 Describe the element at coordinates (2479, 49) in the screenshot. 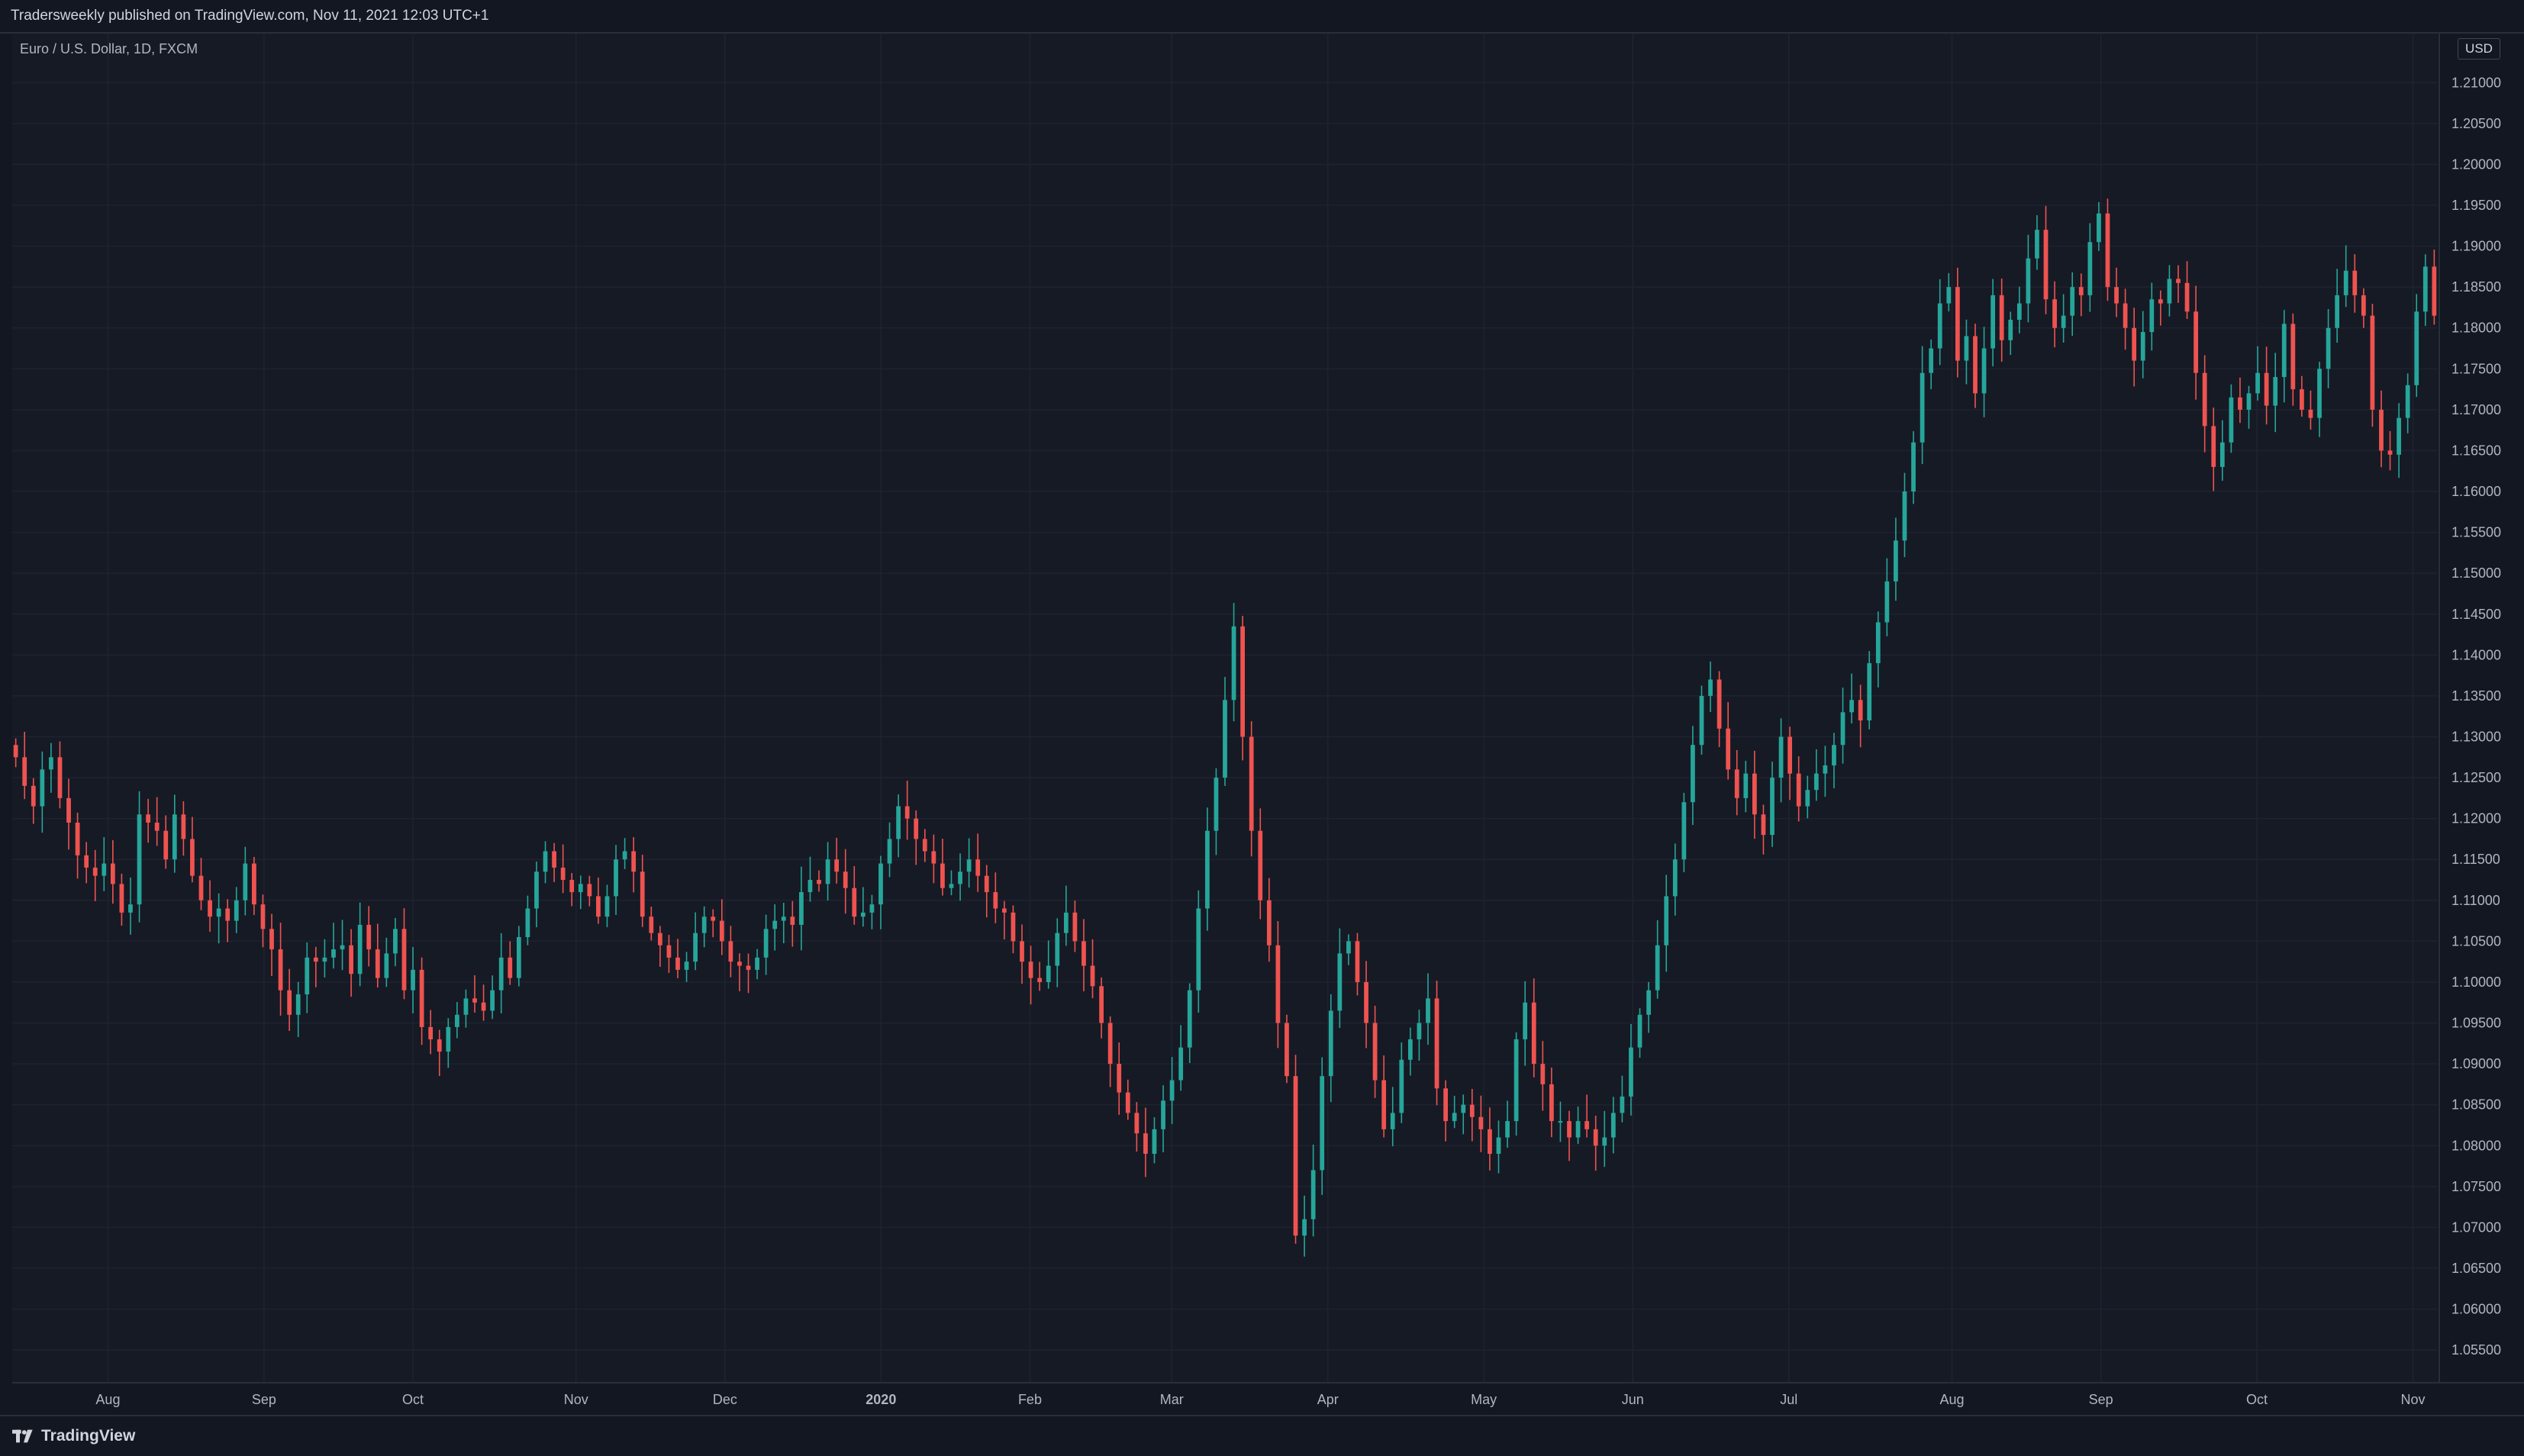

I see `currency-badge: USD` at that location.